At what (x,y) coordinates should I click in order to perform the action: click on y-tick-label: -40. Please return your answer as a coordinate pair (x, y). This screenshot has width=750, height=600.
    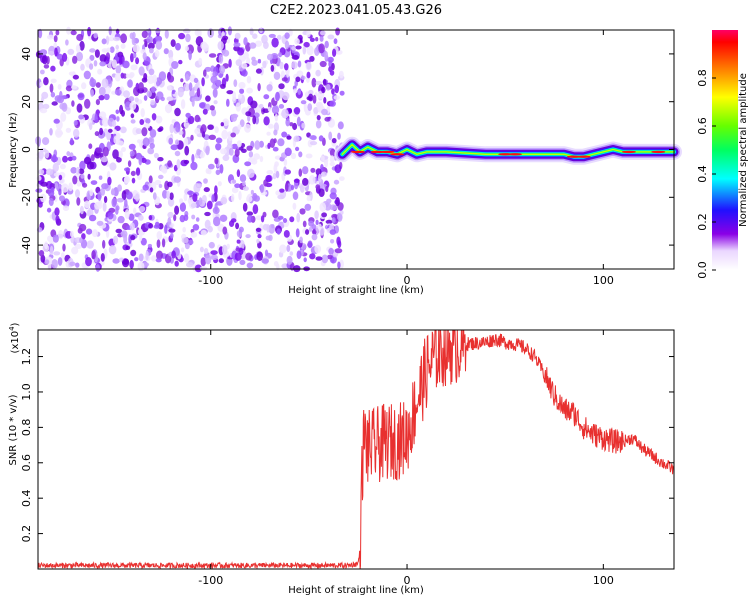
    Looking at the image, I should click on (26, 245).